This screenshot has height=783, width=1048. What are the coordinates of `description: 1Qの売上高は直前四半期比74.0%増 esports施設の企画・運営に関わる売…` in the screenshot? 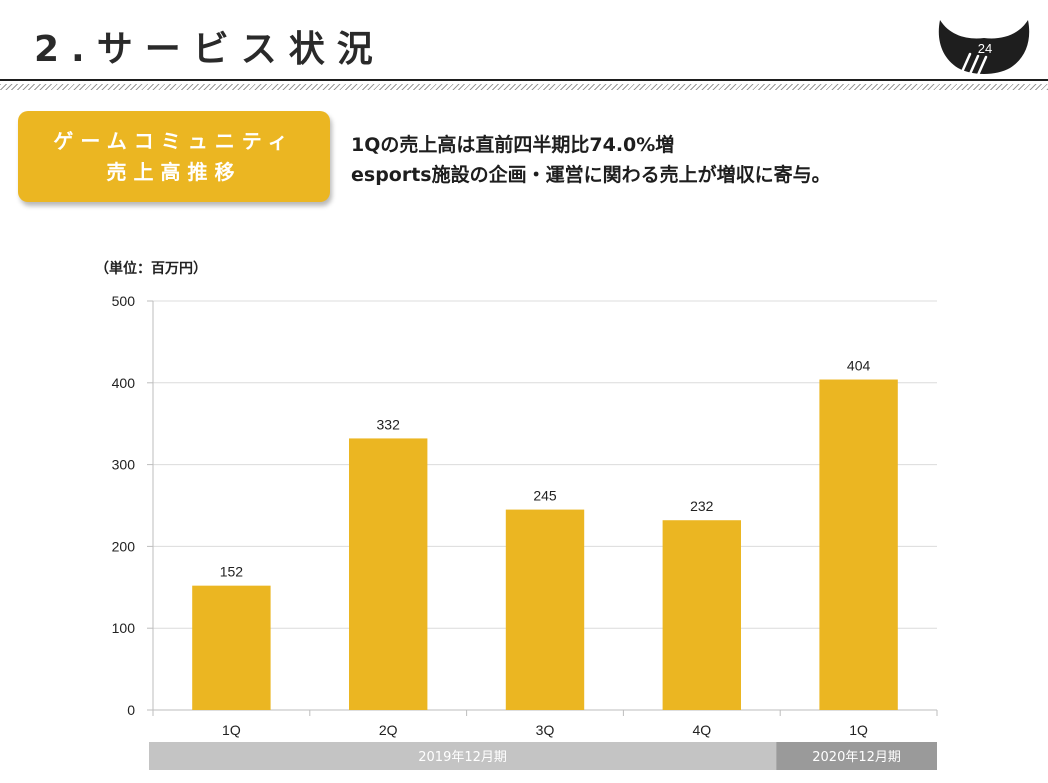 It's located at (591, 160).